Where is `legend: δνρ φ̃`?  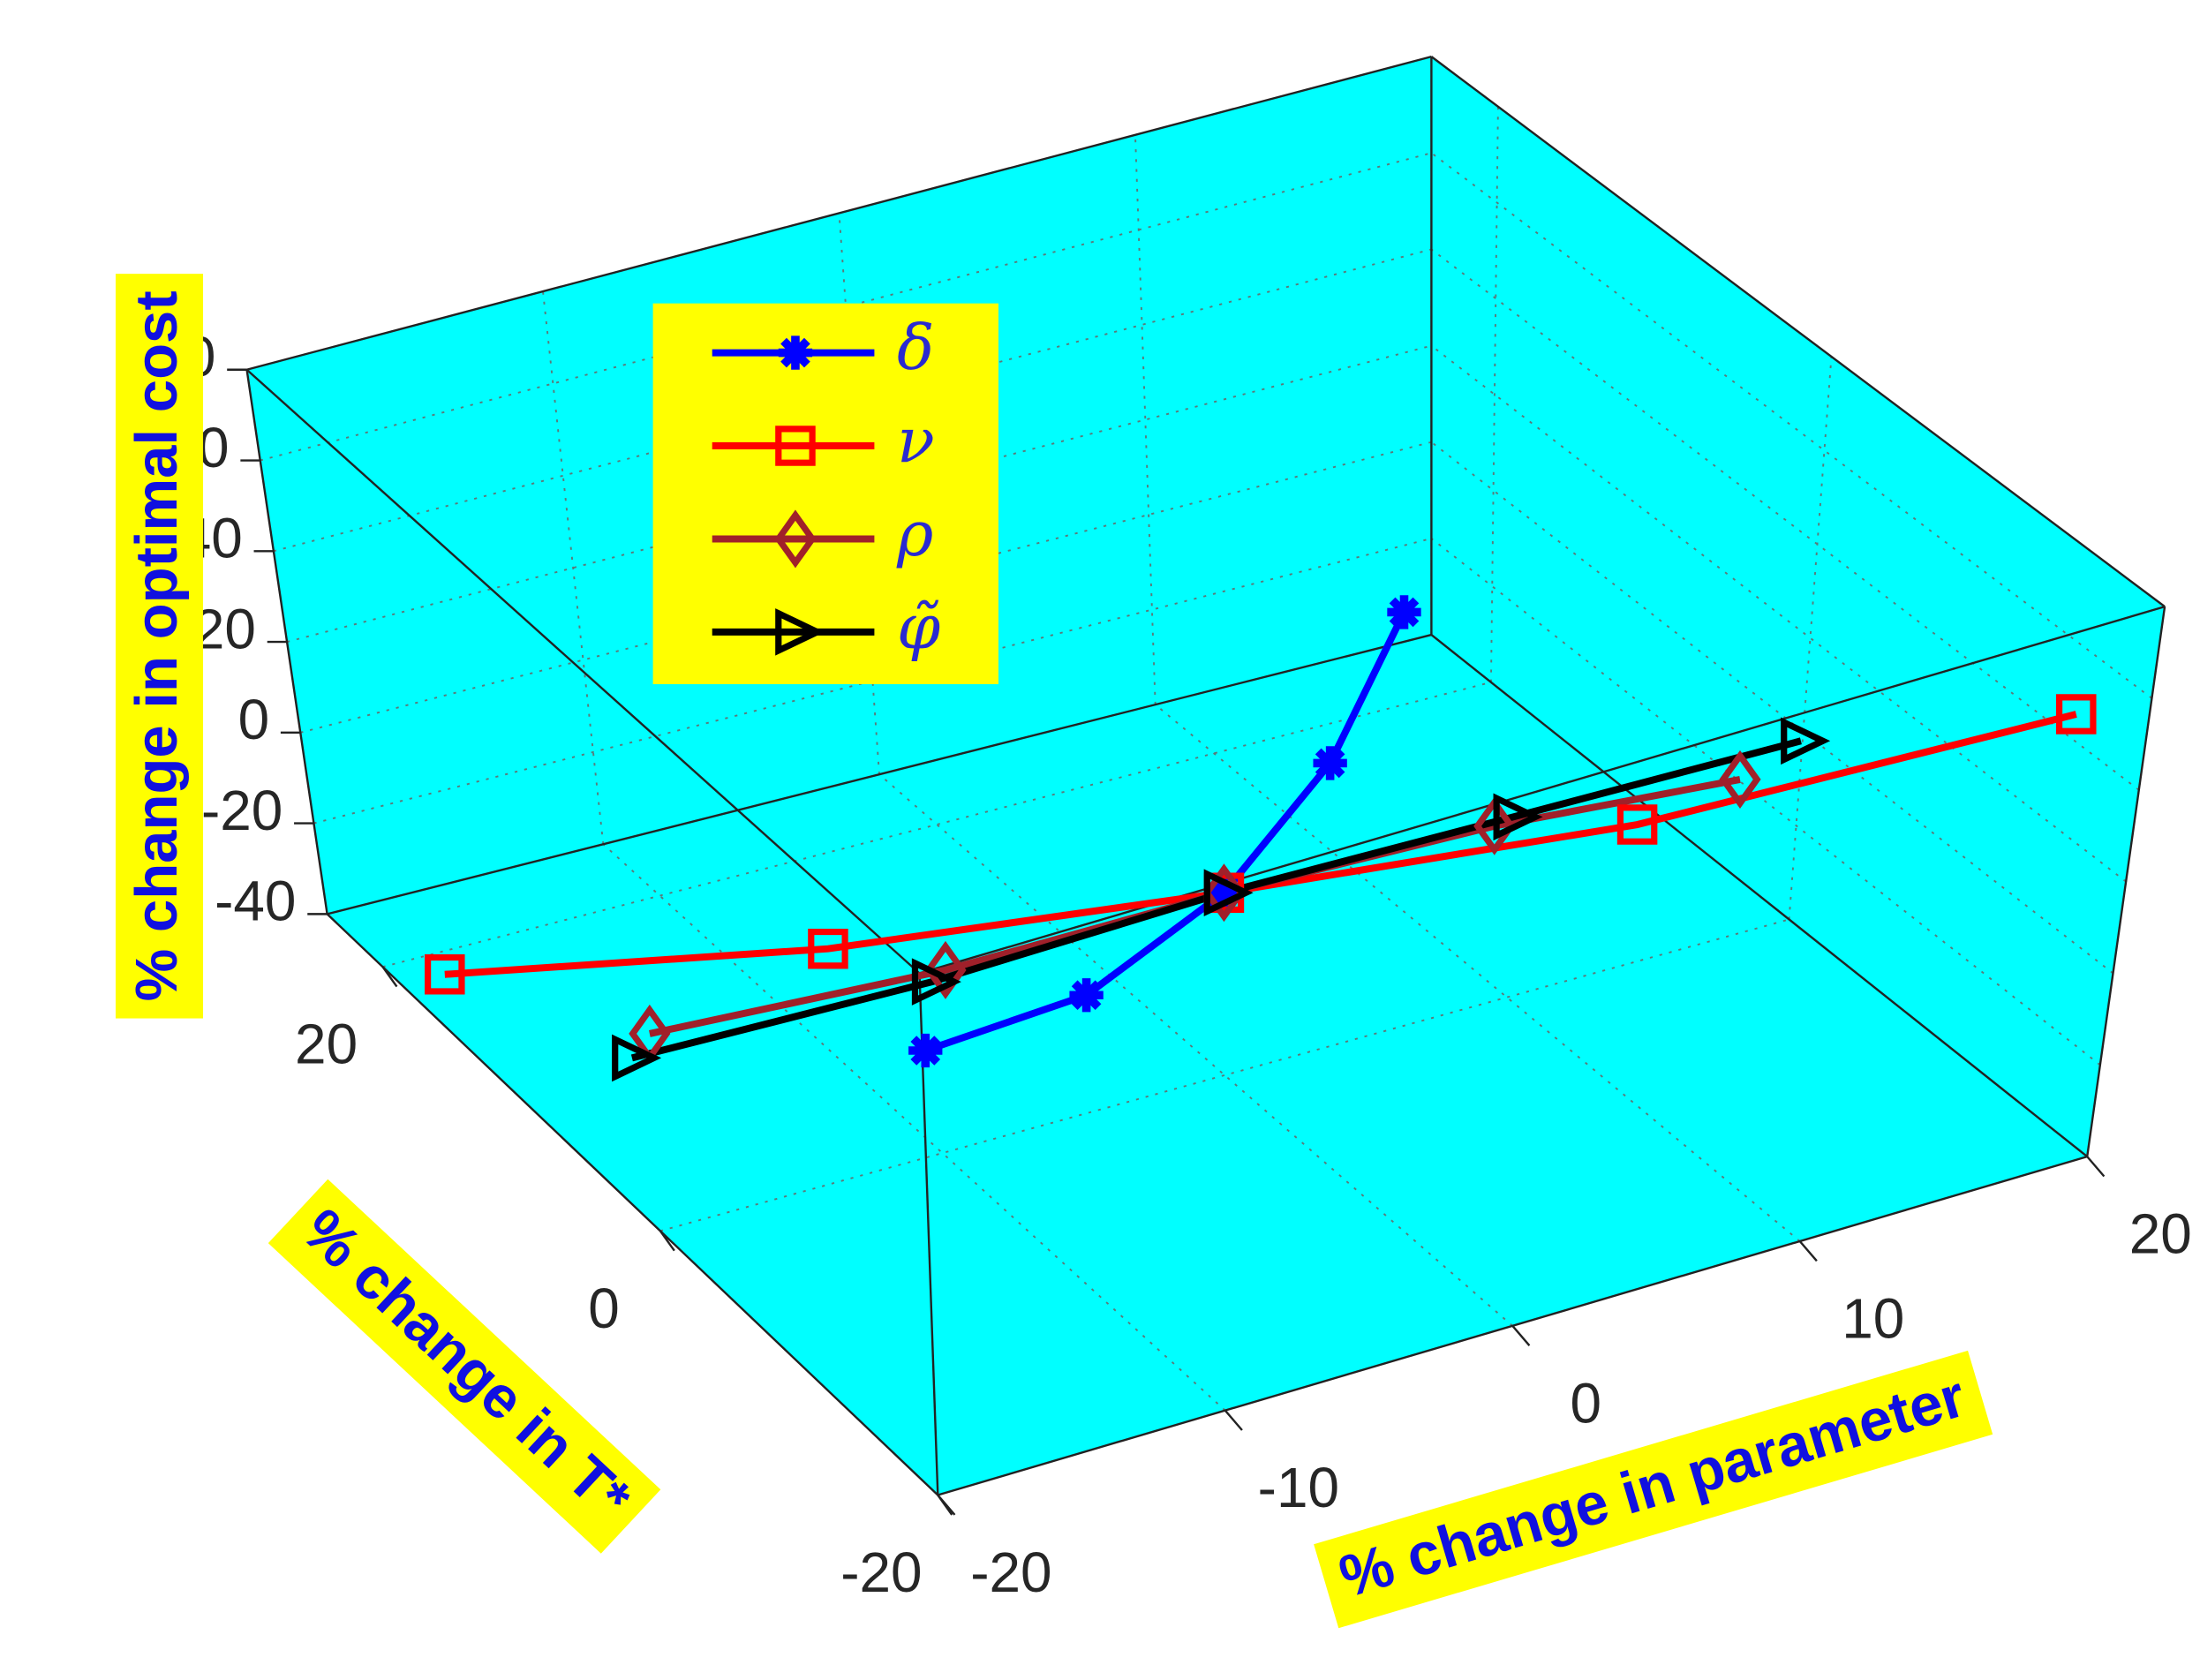
legend: δνρ φ̃ is located at coordinates (825, 494).